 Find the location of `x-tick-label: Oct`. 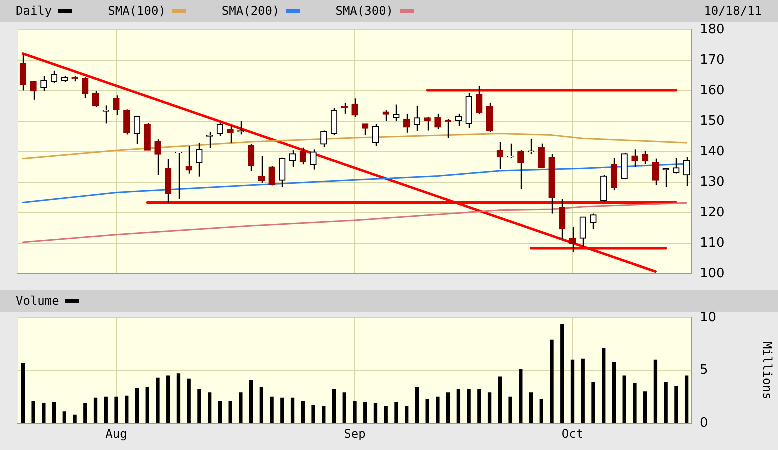

x-tick-label: Oct is located at coordinates (573, 433).